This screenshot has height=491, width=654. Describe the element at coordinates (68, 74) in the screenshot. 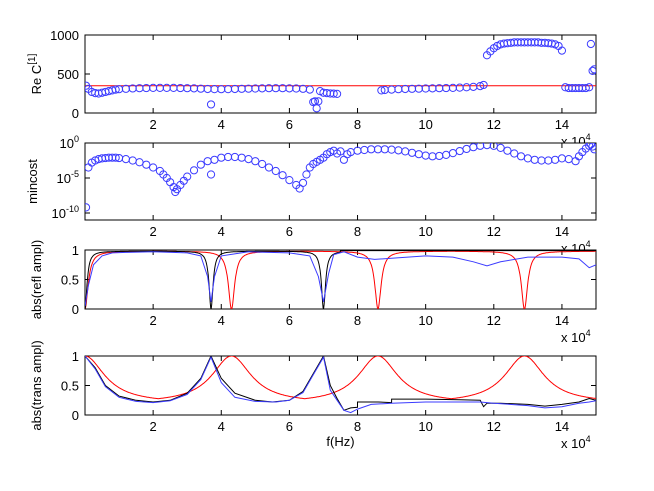

I see `y-tick-label: 500` at that location.